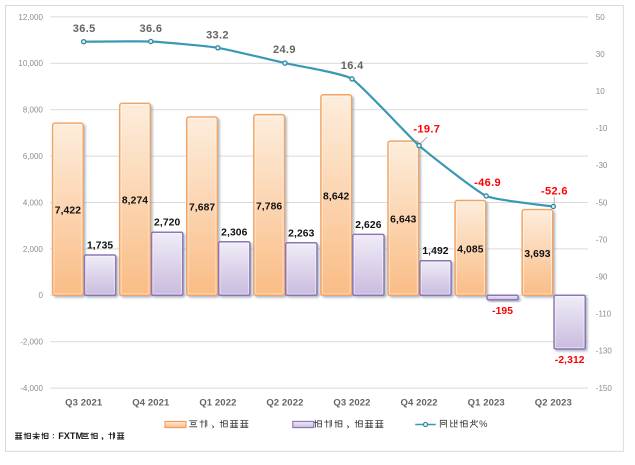 The image size is (635, 465). What do you see at coordinates (336, 197) in the screenshot?
I see `svg-text: 8,642` at bounding box center [336, 197].